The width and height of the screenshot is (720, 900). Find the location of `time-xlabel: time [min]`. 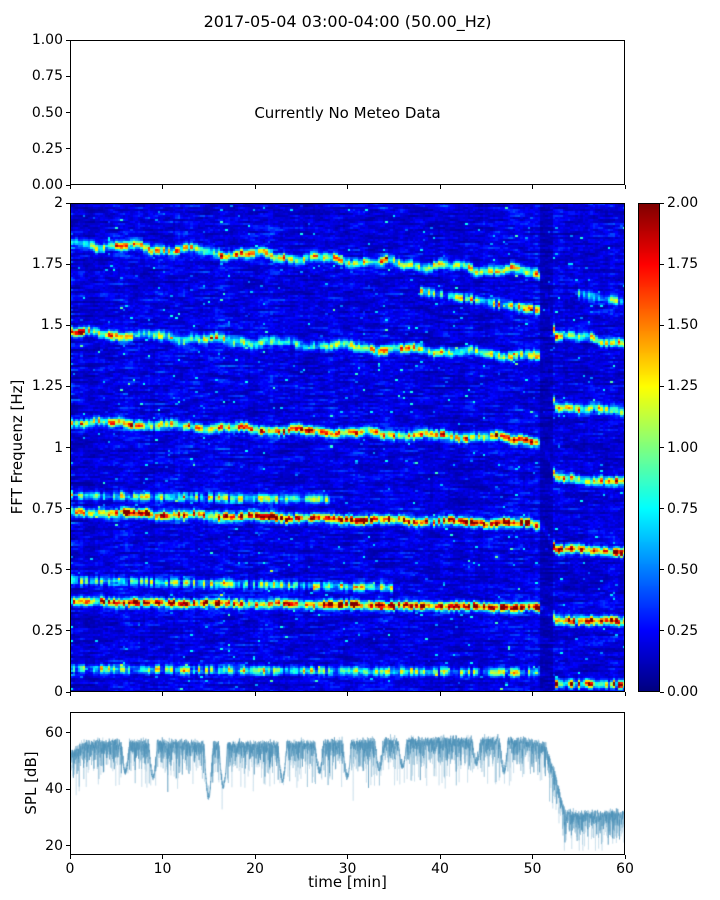

time-xlabel: time [min] is located at coordinates (347, 882).